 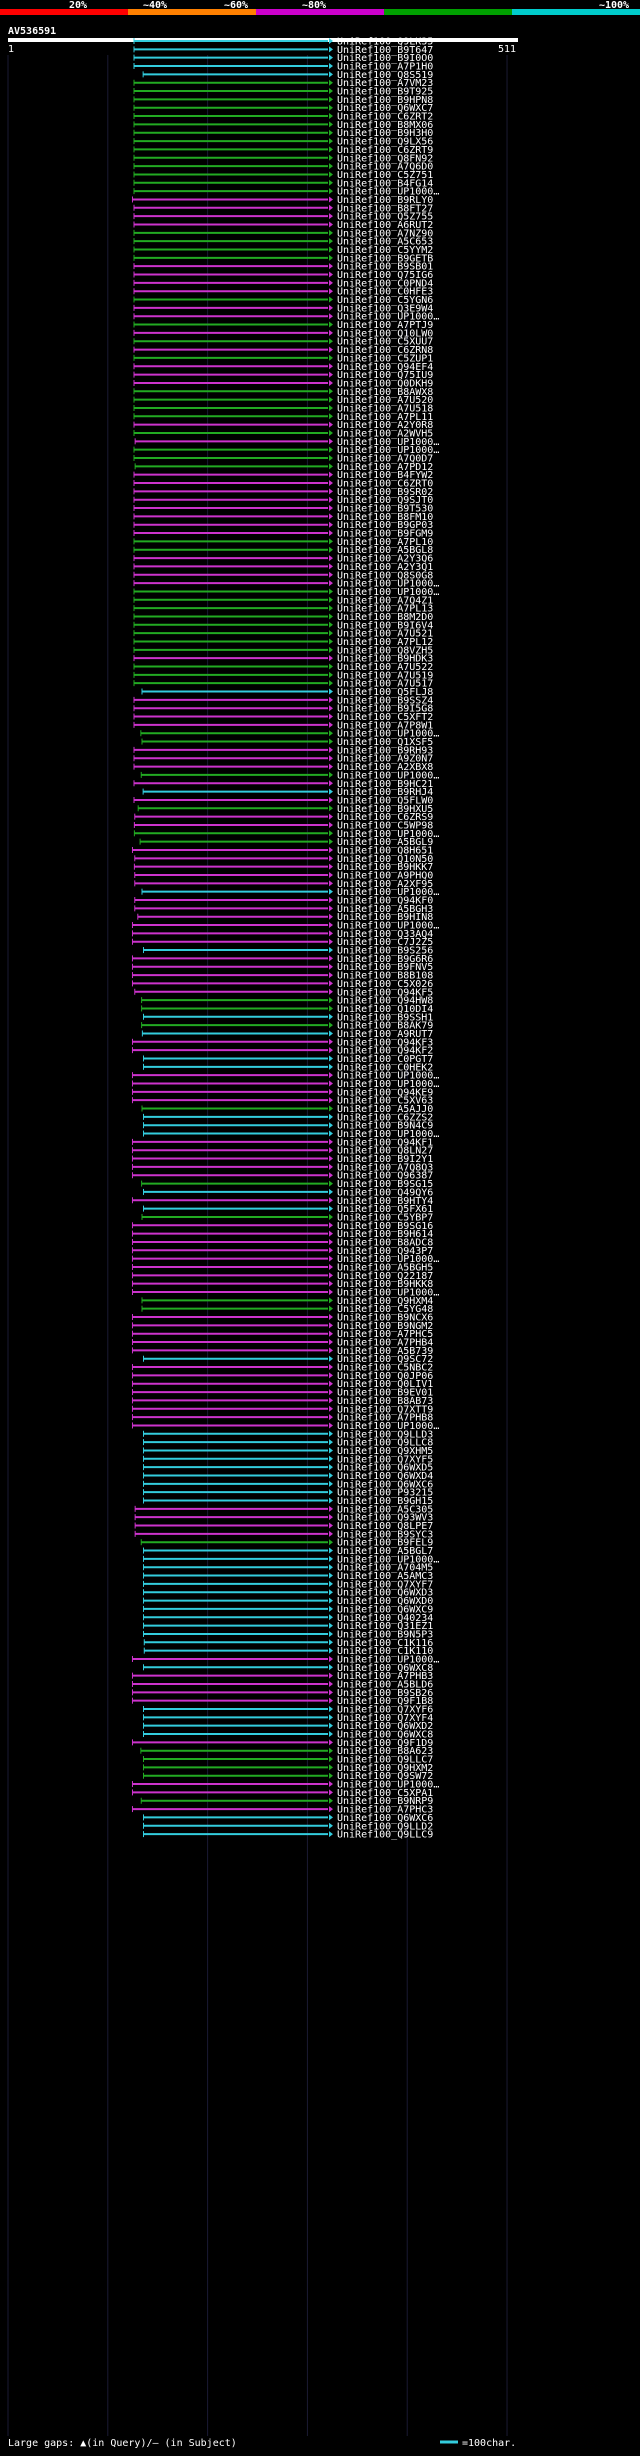 I want to click on hit-name: UniRef100_Q7XYF6, so click(x=385, y=1710).